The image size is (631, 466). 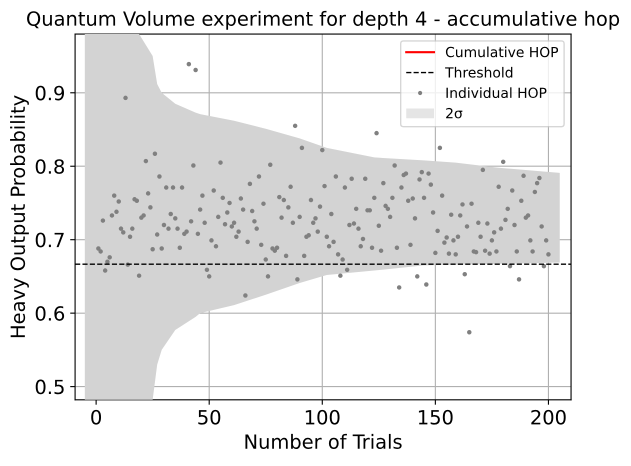 What do you see at coordinates (502, 52) in the screenshot?
I see `legend-label: Cumulative HOP` at bounding box center [502, 52].